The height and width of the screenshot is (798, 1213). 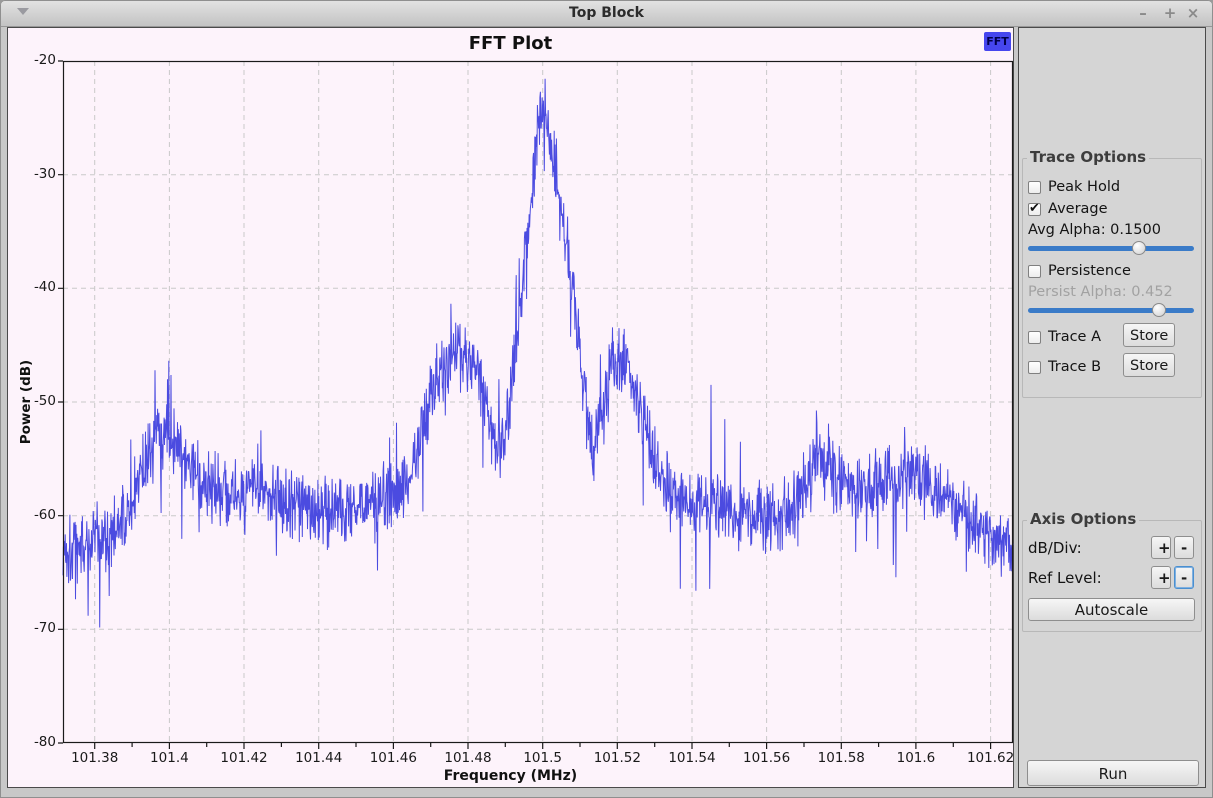 I want to click on x-tick-label: 101.44, so click(x=319, y=758).